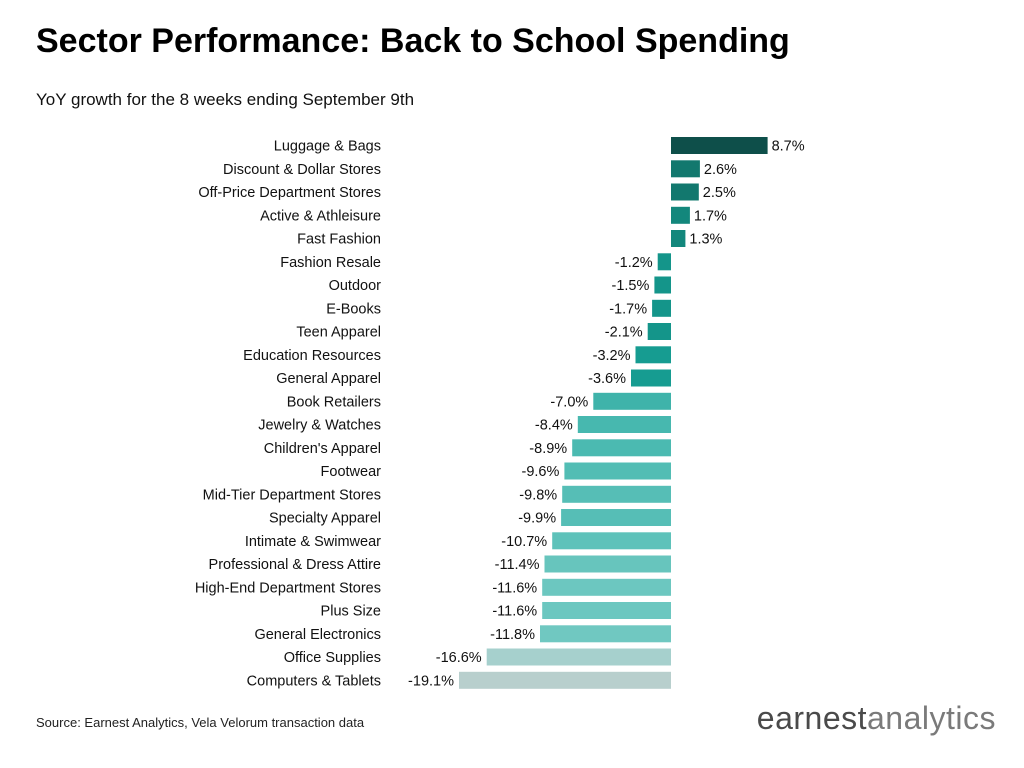  Describe the element at coordinates (351, 472) in the screenshot. I see `category-label: Footwear` at that location.